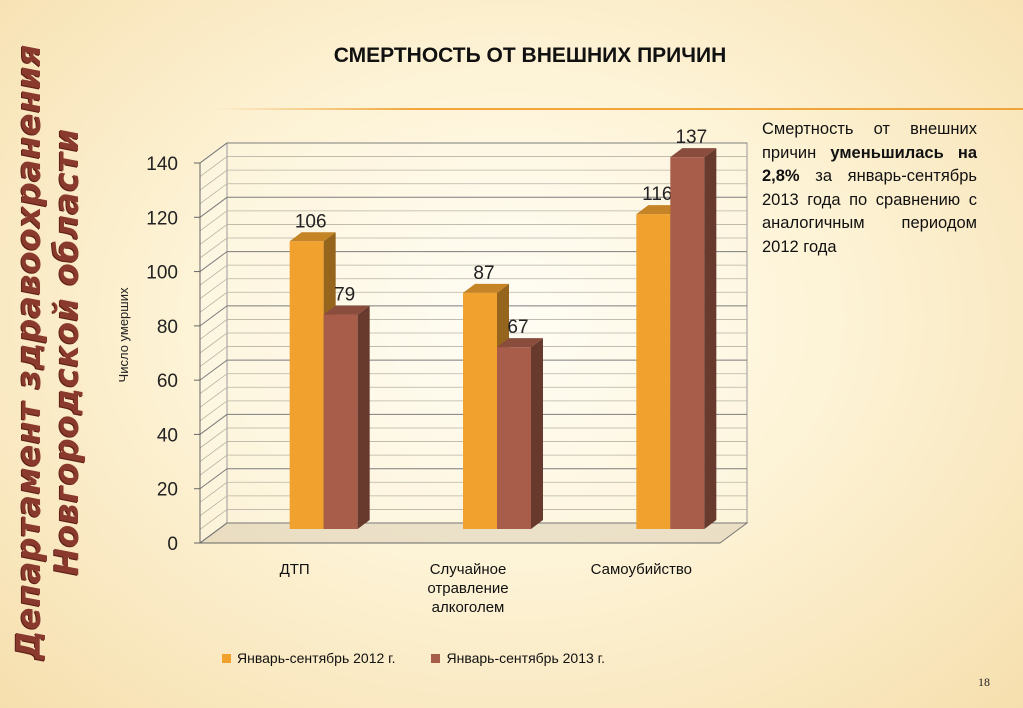 The height and width of the screenshot is (708, 1023). Describe the element at coordinates (162, 164) in the screenshot. I see `y-tick-label: 140` at that location.